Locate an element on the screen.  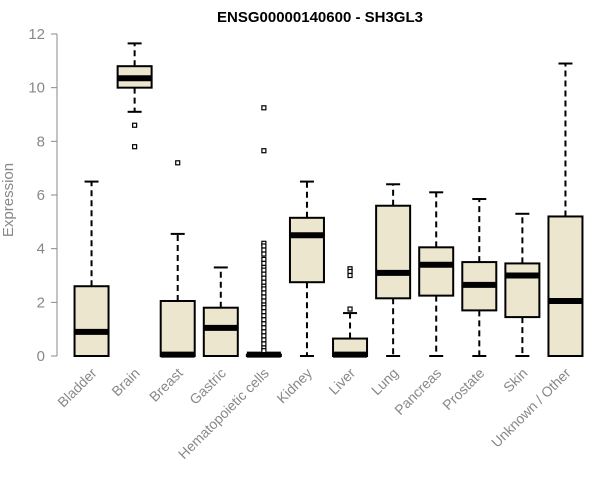
y-tick-label: 12 is located at coordinates (36, 34).